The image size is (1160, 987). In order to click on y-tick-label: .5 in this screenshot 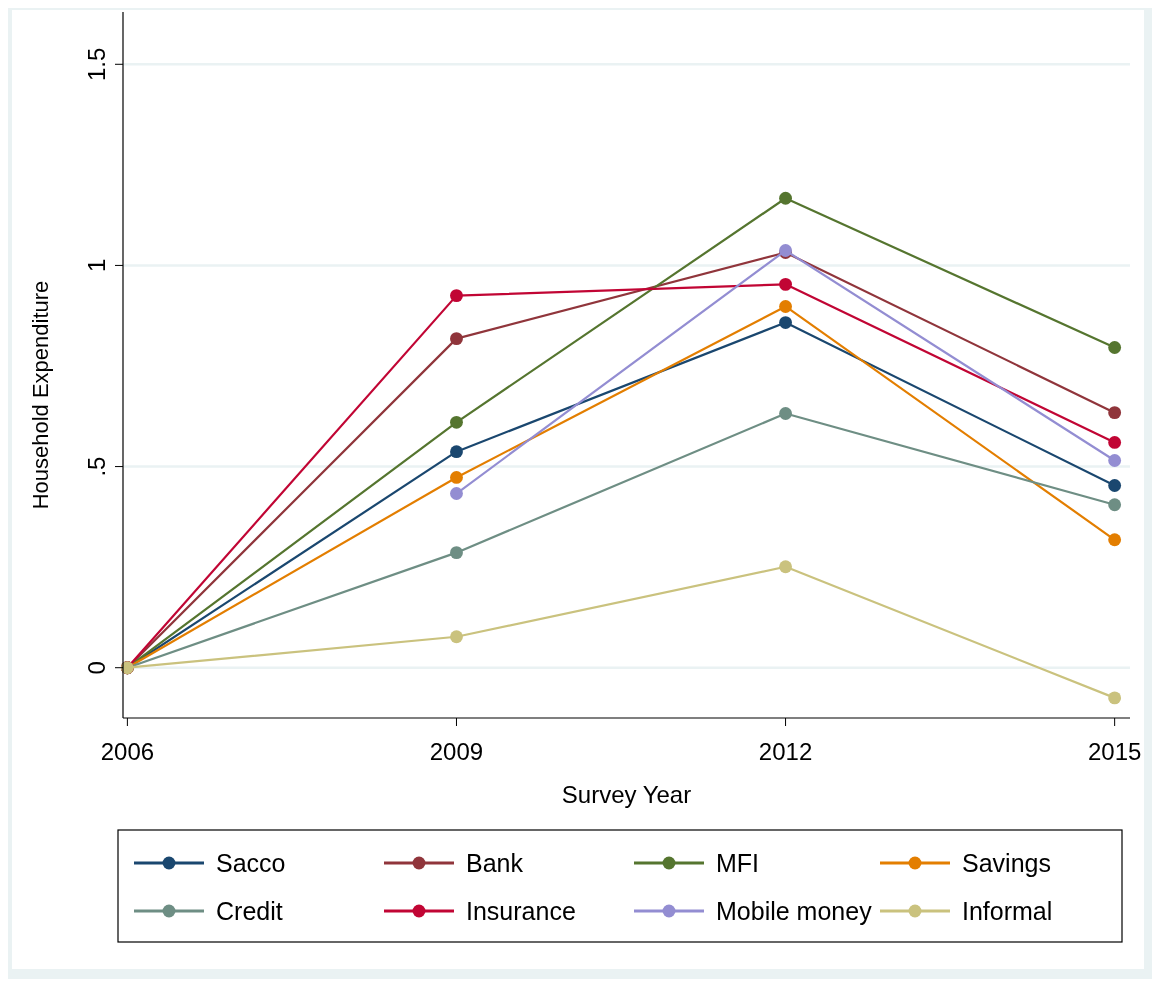, I will do `click(96, 466)`.